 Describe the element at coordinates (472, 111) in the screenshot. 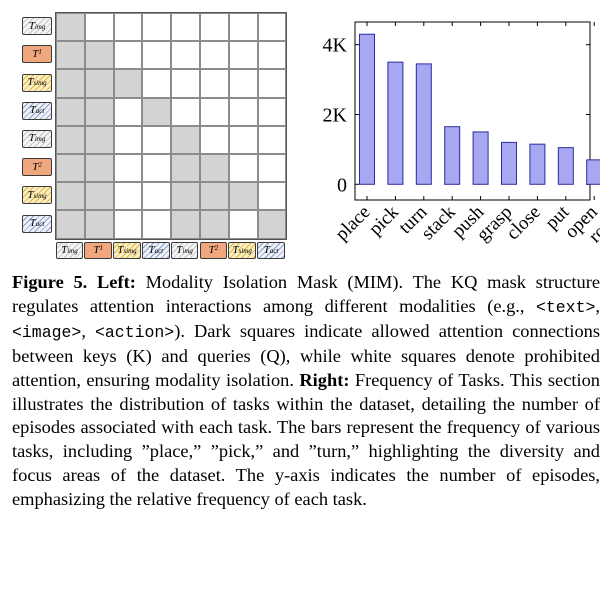

I see `plot-frame` at that location.